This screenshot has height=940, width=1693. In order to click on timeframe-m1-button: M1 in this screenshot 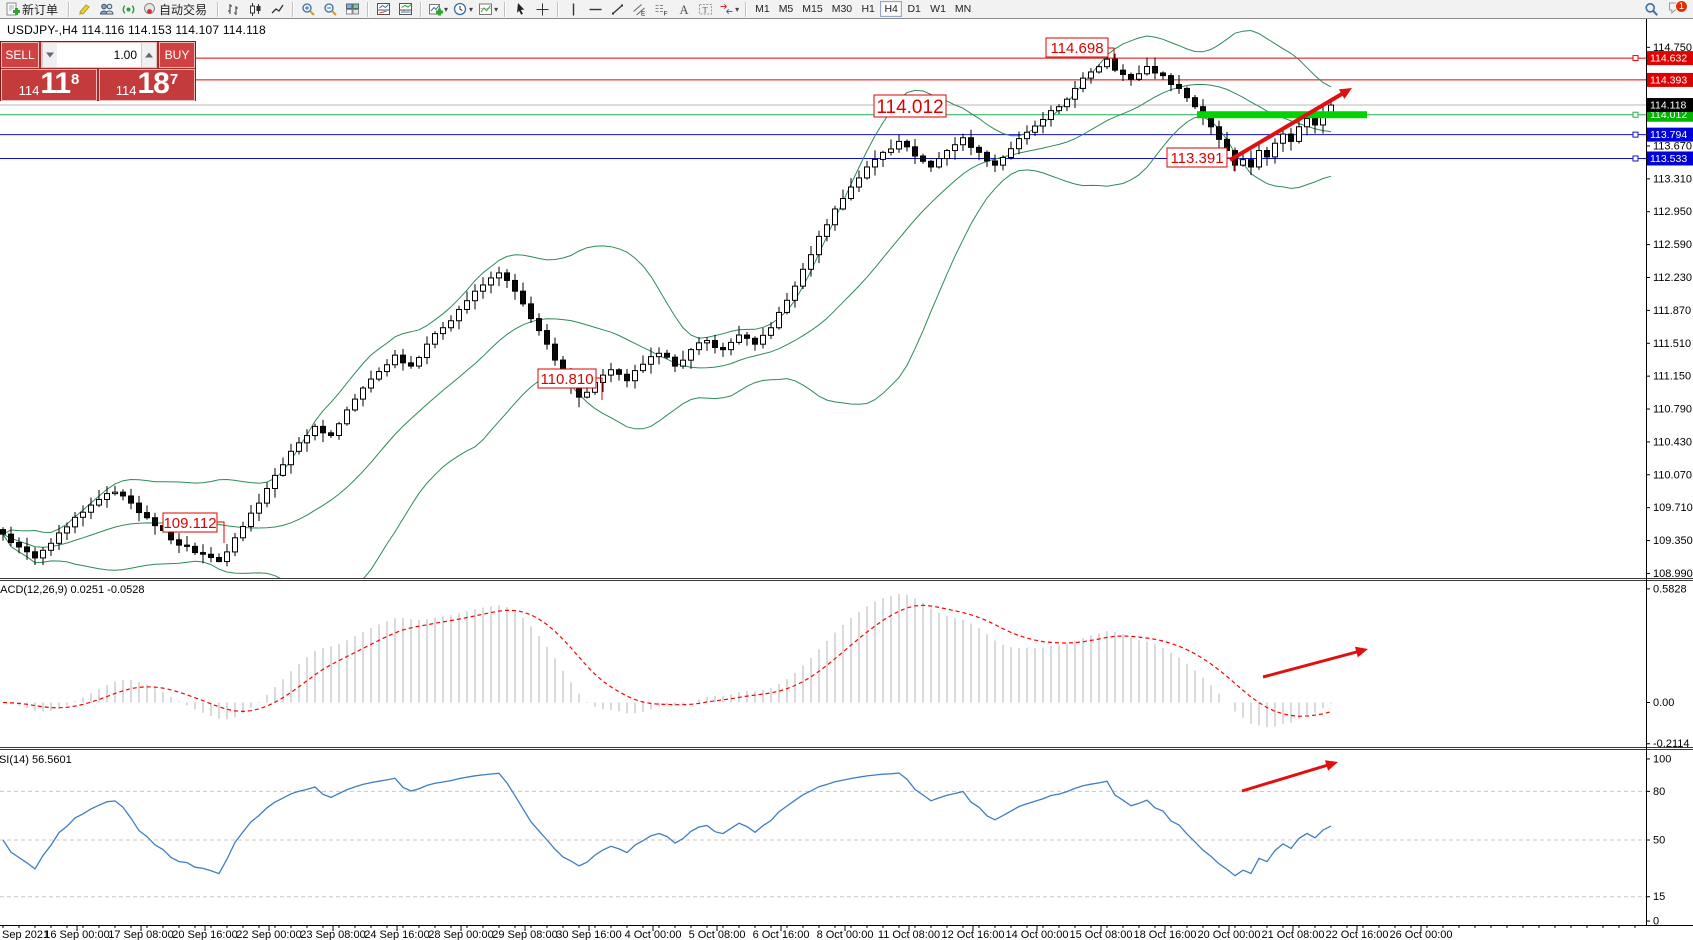, I will do `click(762, 9)`.